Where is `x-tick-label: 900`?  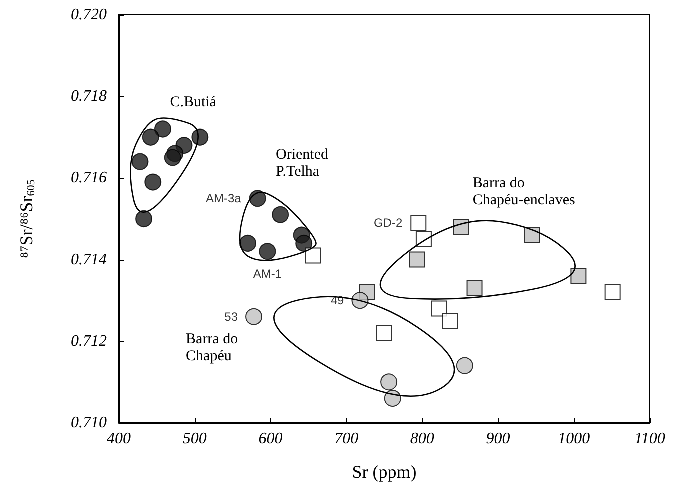
x-tick-label: 900 is located at coordinates (498, 439).